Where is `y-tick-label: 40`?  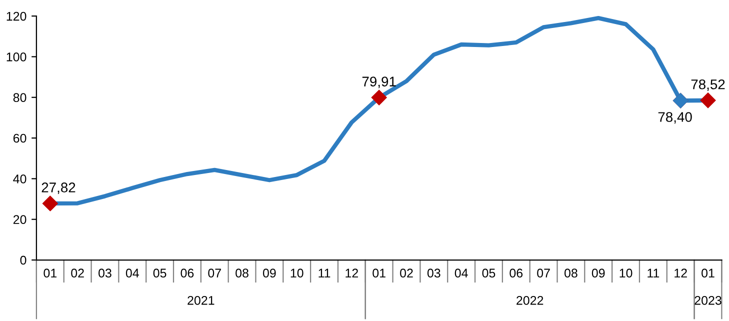 y-tick-label: 40 is located at coordinates (19, 179).